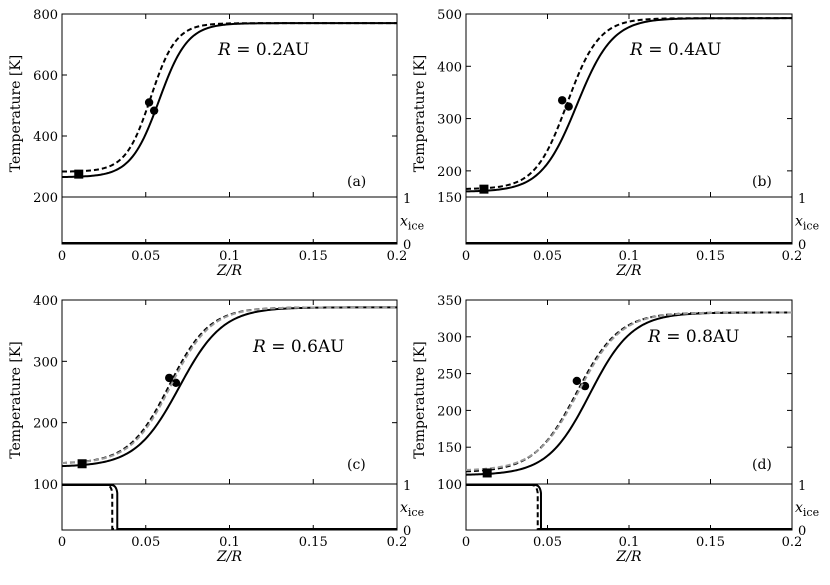 This screenshot has height=585, width=830. Describe the element at coordinates (762, 182) in the screenshot. I see `panel-label: (b)` at that location.